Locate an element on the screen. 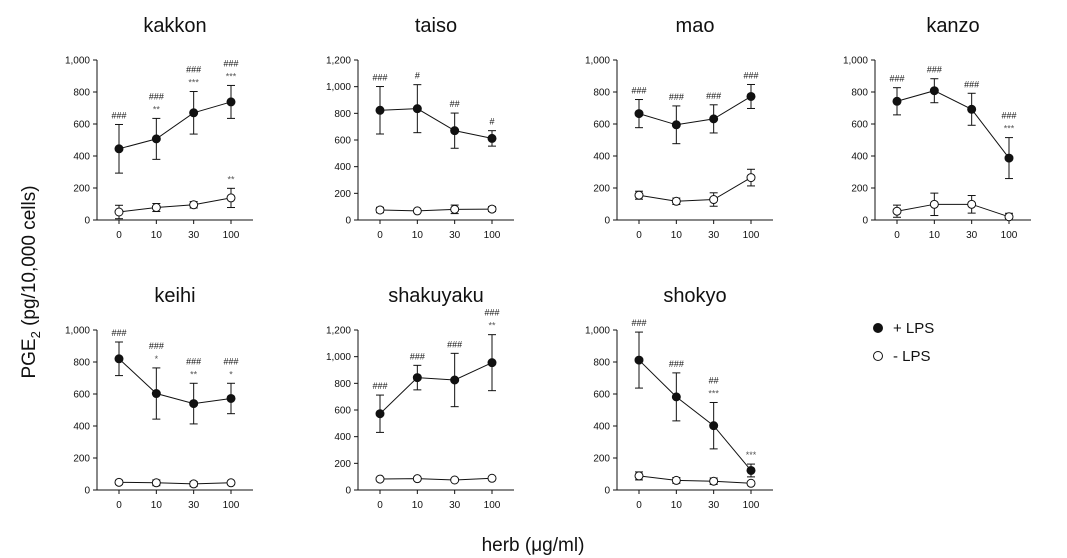  legend-label-minus-lps: - LPS is located at coordinates (912, 356).